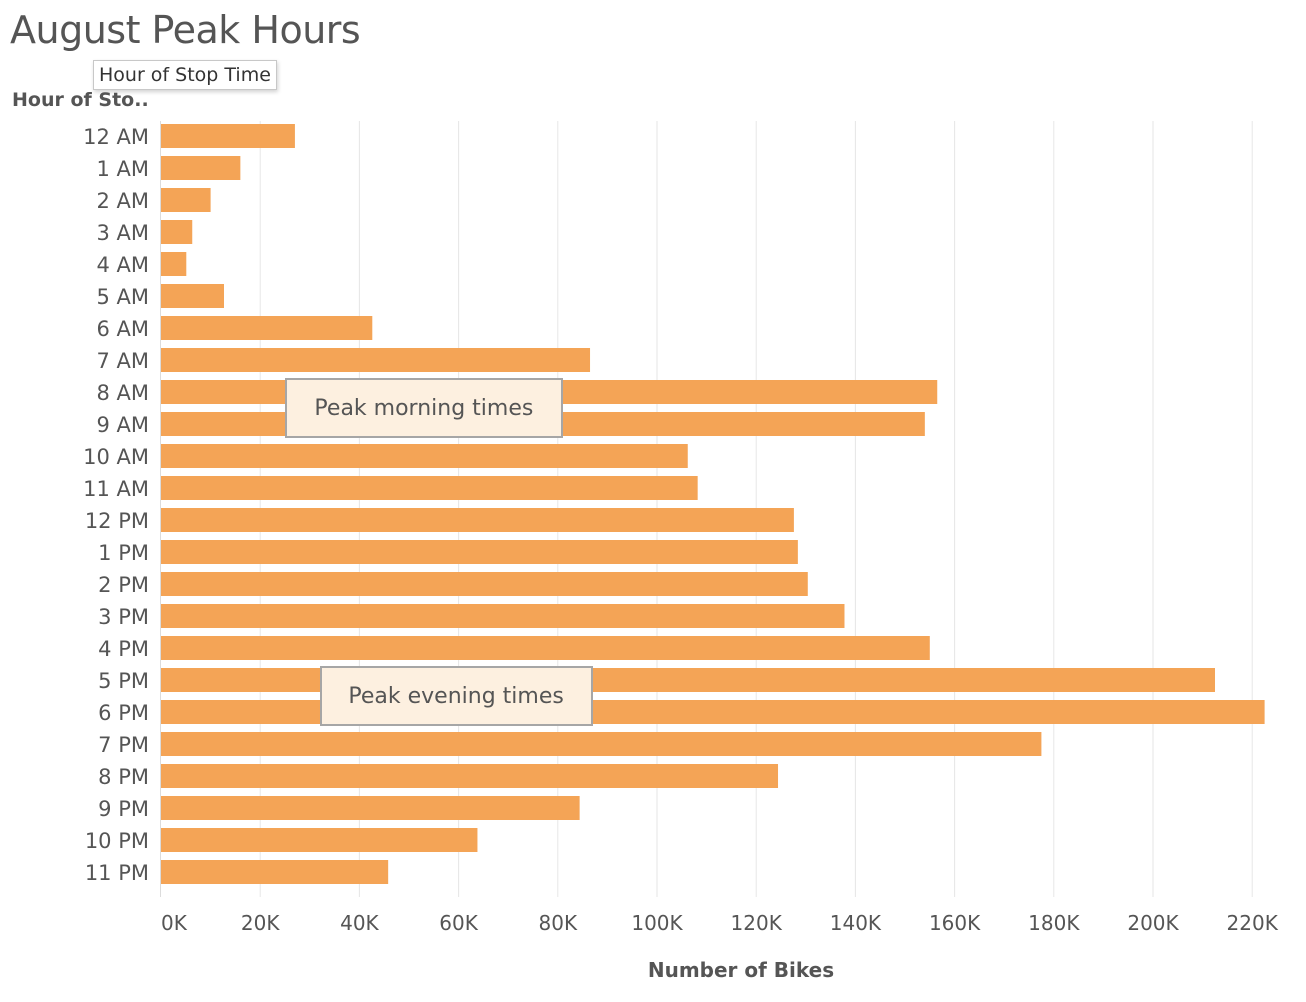 The image size is (1306, 1002). What do you see at coordinates (122, 297) in the screenshot?
I see `category-label: 5 AM` at bounding box center [122, 297].